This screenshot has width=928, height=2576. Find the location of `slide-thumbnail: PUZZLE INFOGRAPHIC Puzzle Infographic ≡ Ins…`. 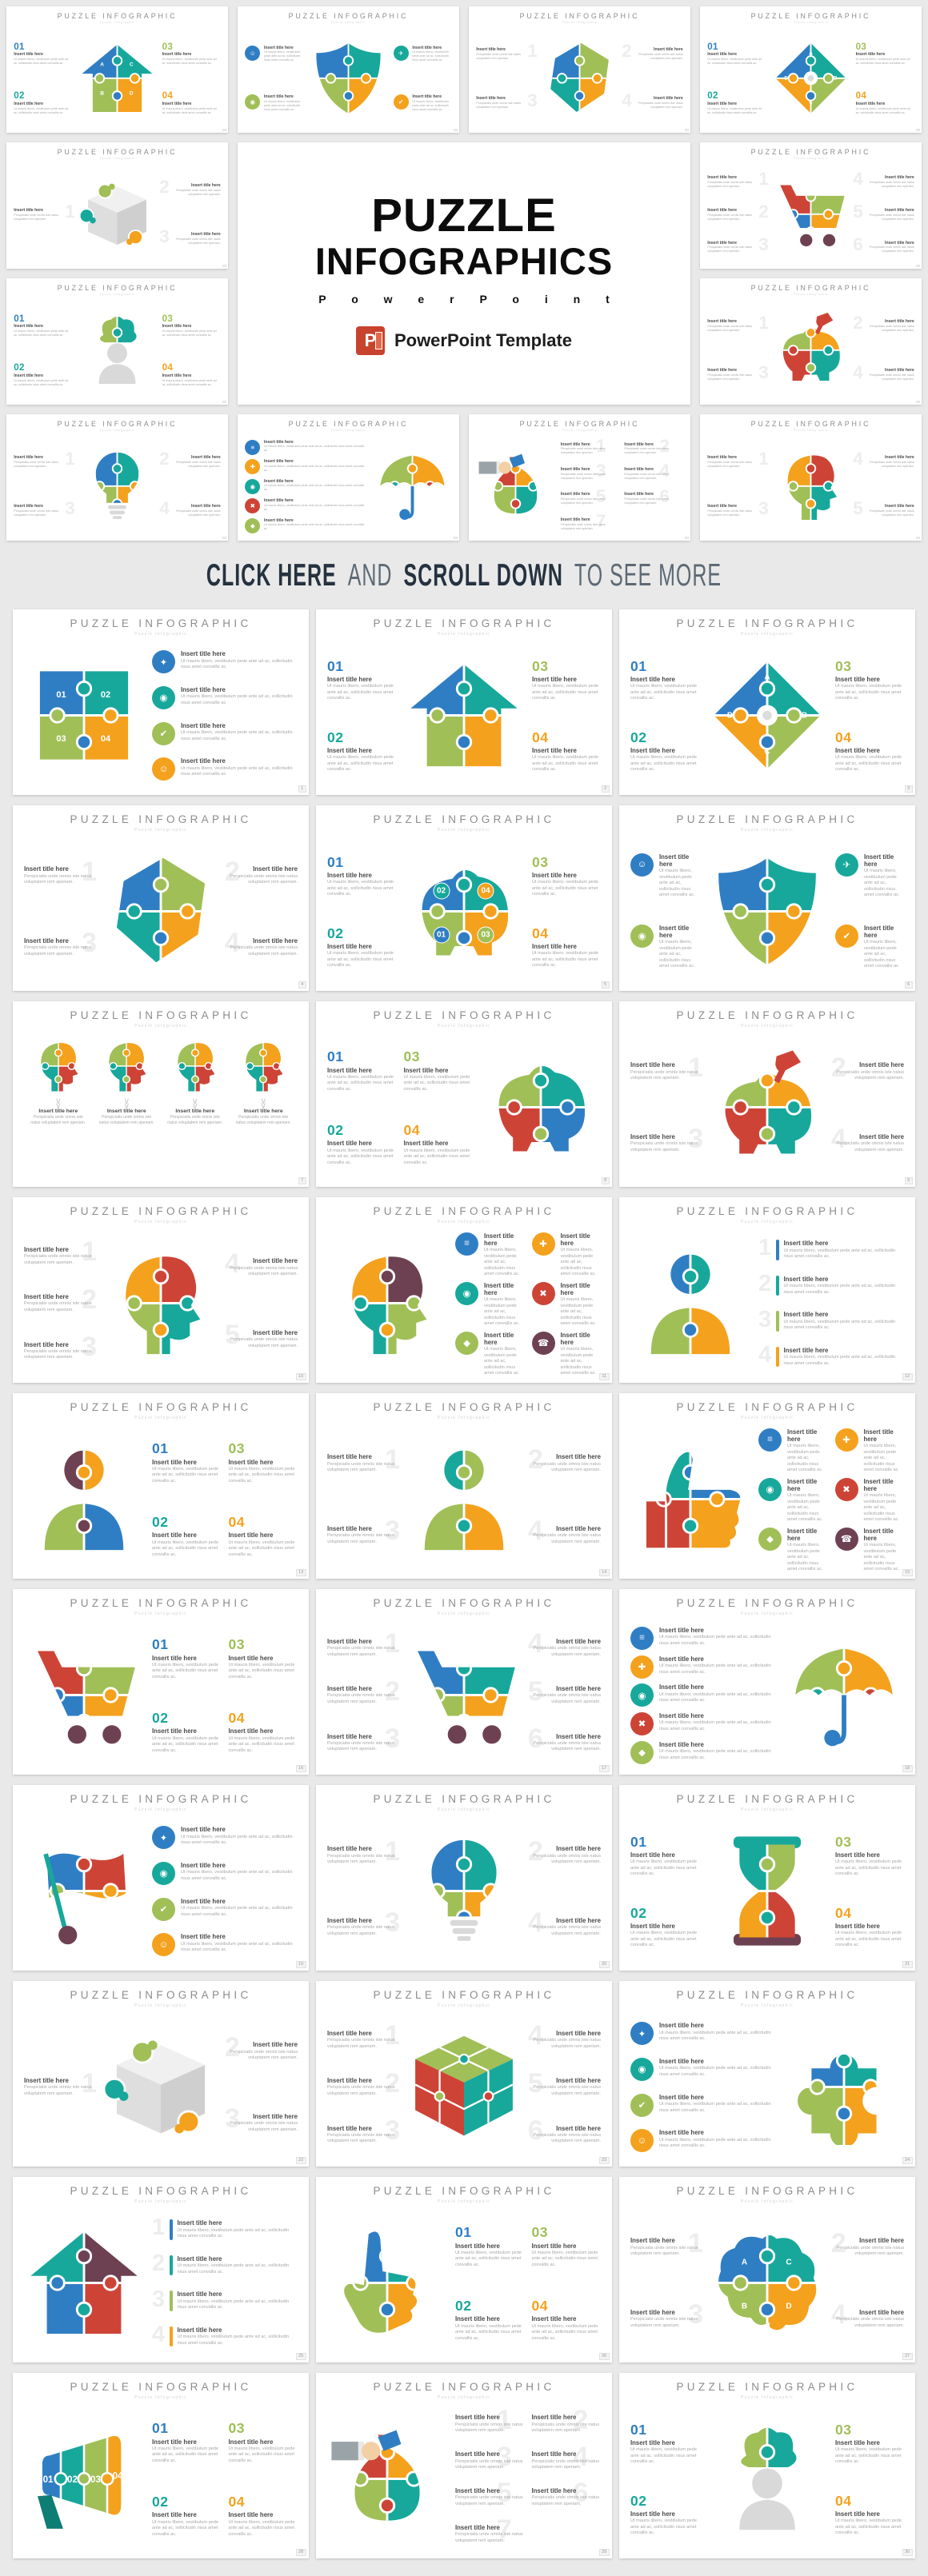

slide-thumbnail: PUZZLE INFOGRAPHIC Puzzle Infographic ≡ Ins… is located at coordinates (348, 477).